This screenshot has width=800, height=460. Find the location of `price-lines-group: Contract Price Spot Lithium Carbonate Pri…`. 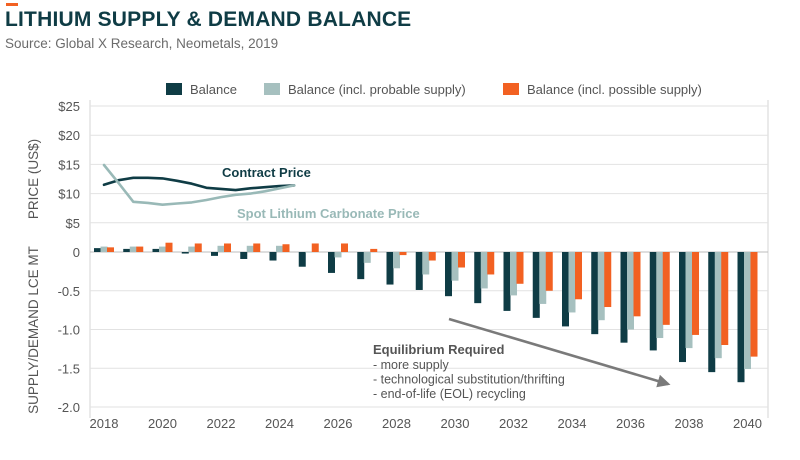

price-lines-group: Contract Price Spot Lithium Carbonate Pri… is located at coordinates (261, 192).